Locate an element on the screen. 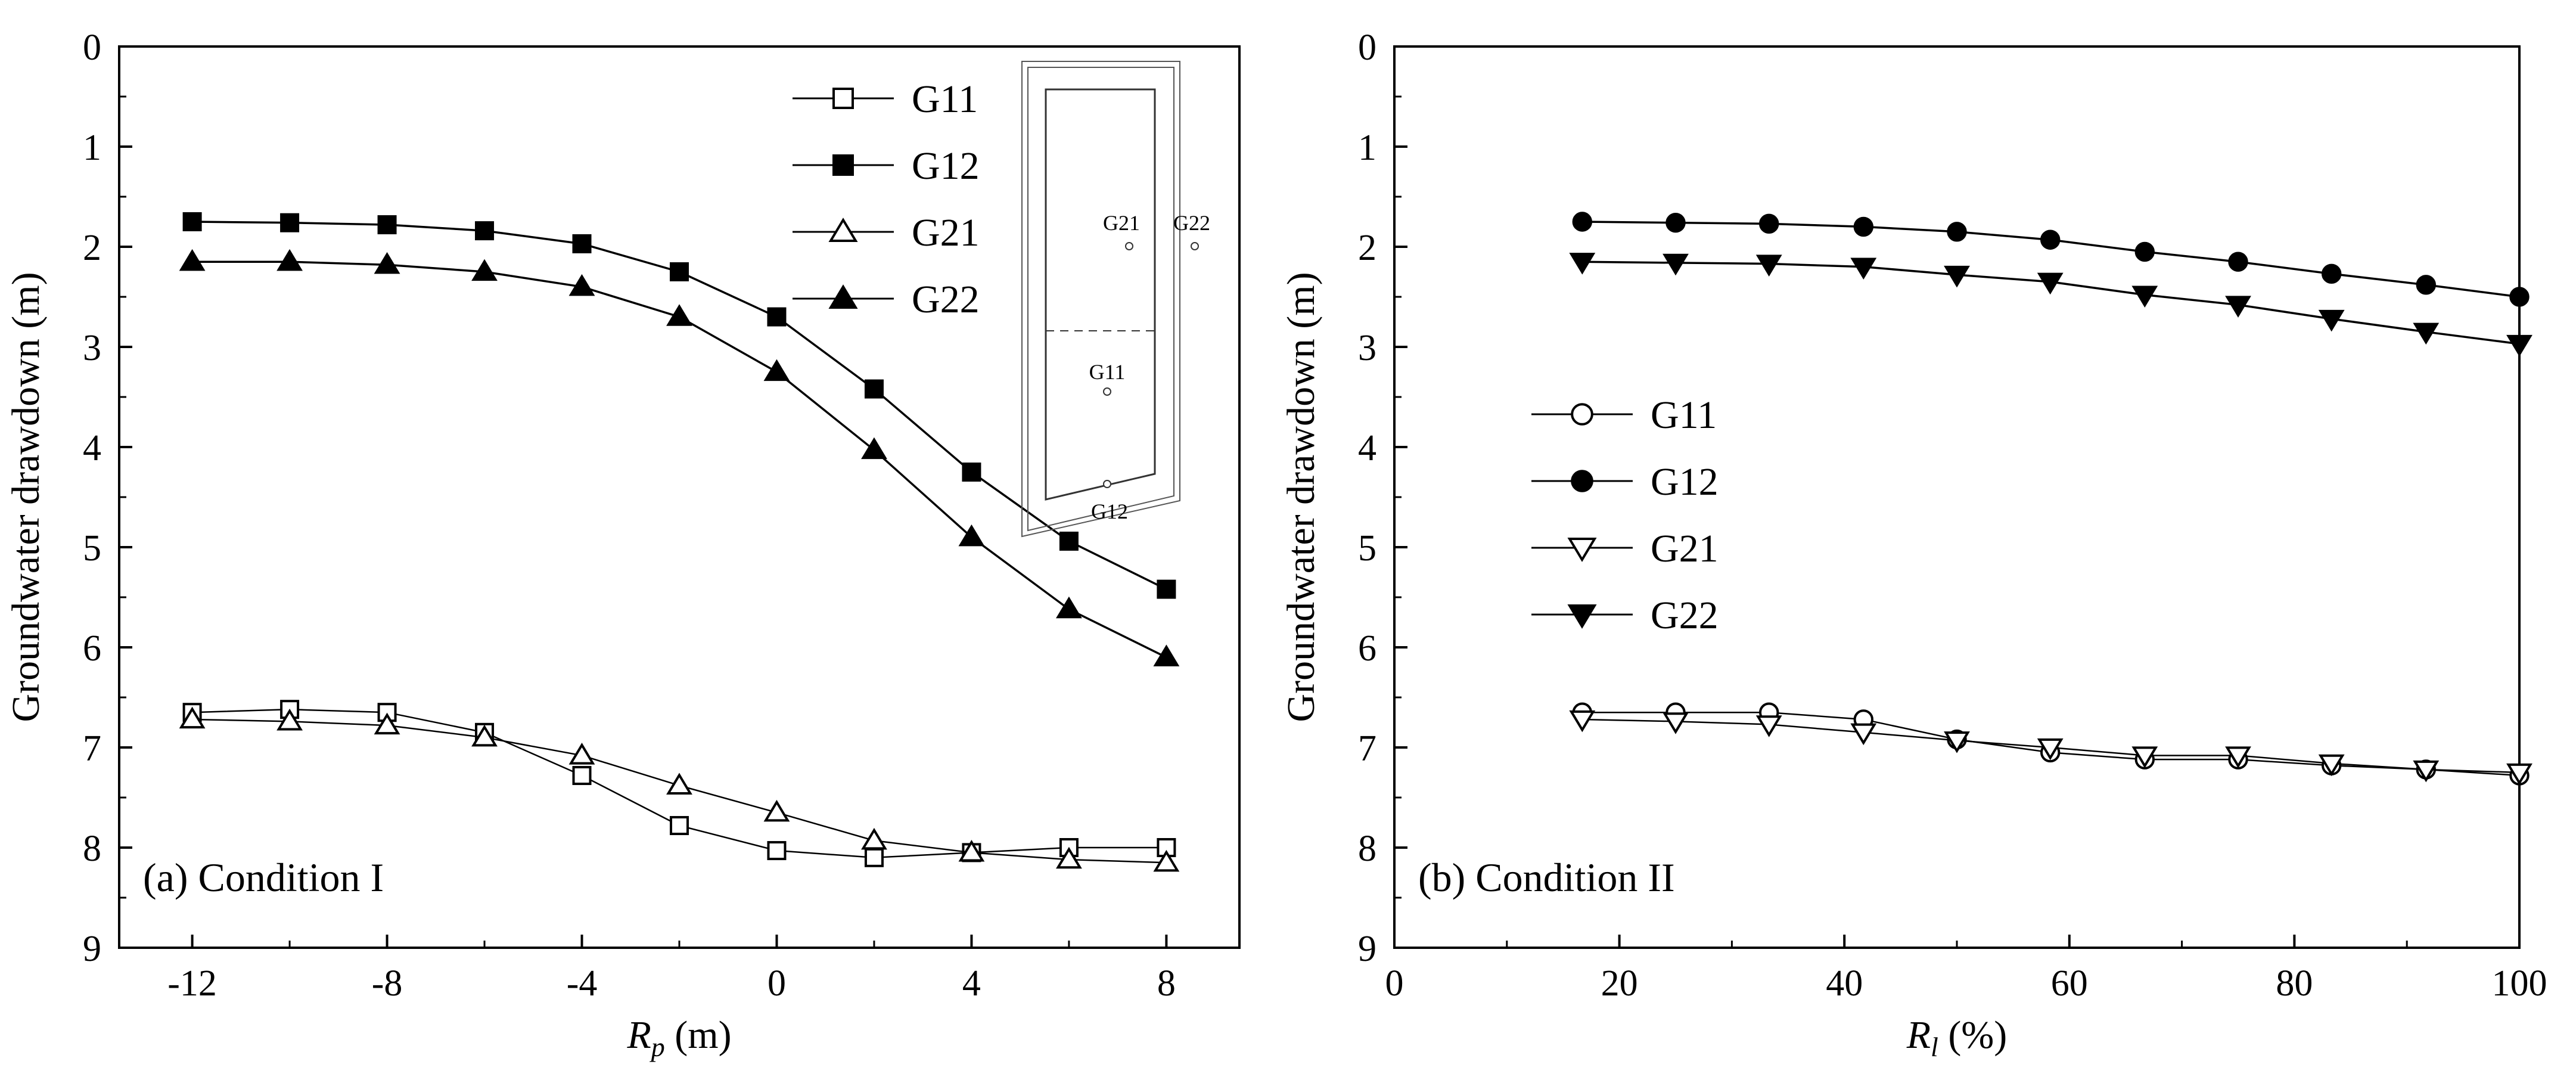 This screenshot has height=1089, width=2576. legend-item-g11: G11 is located at coordinates (1624, 415).